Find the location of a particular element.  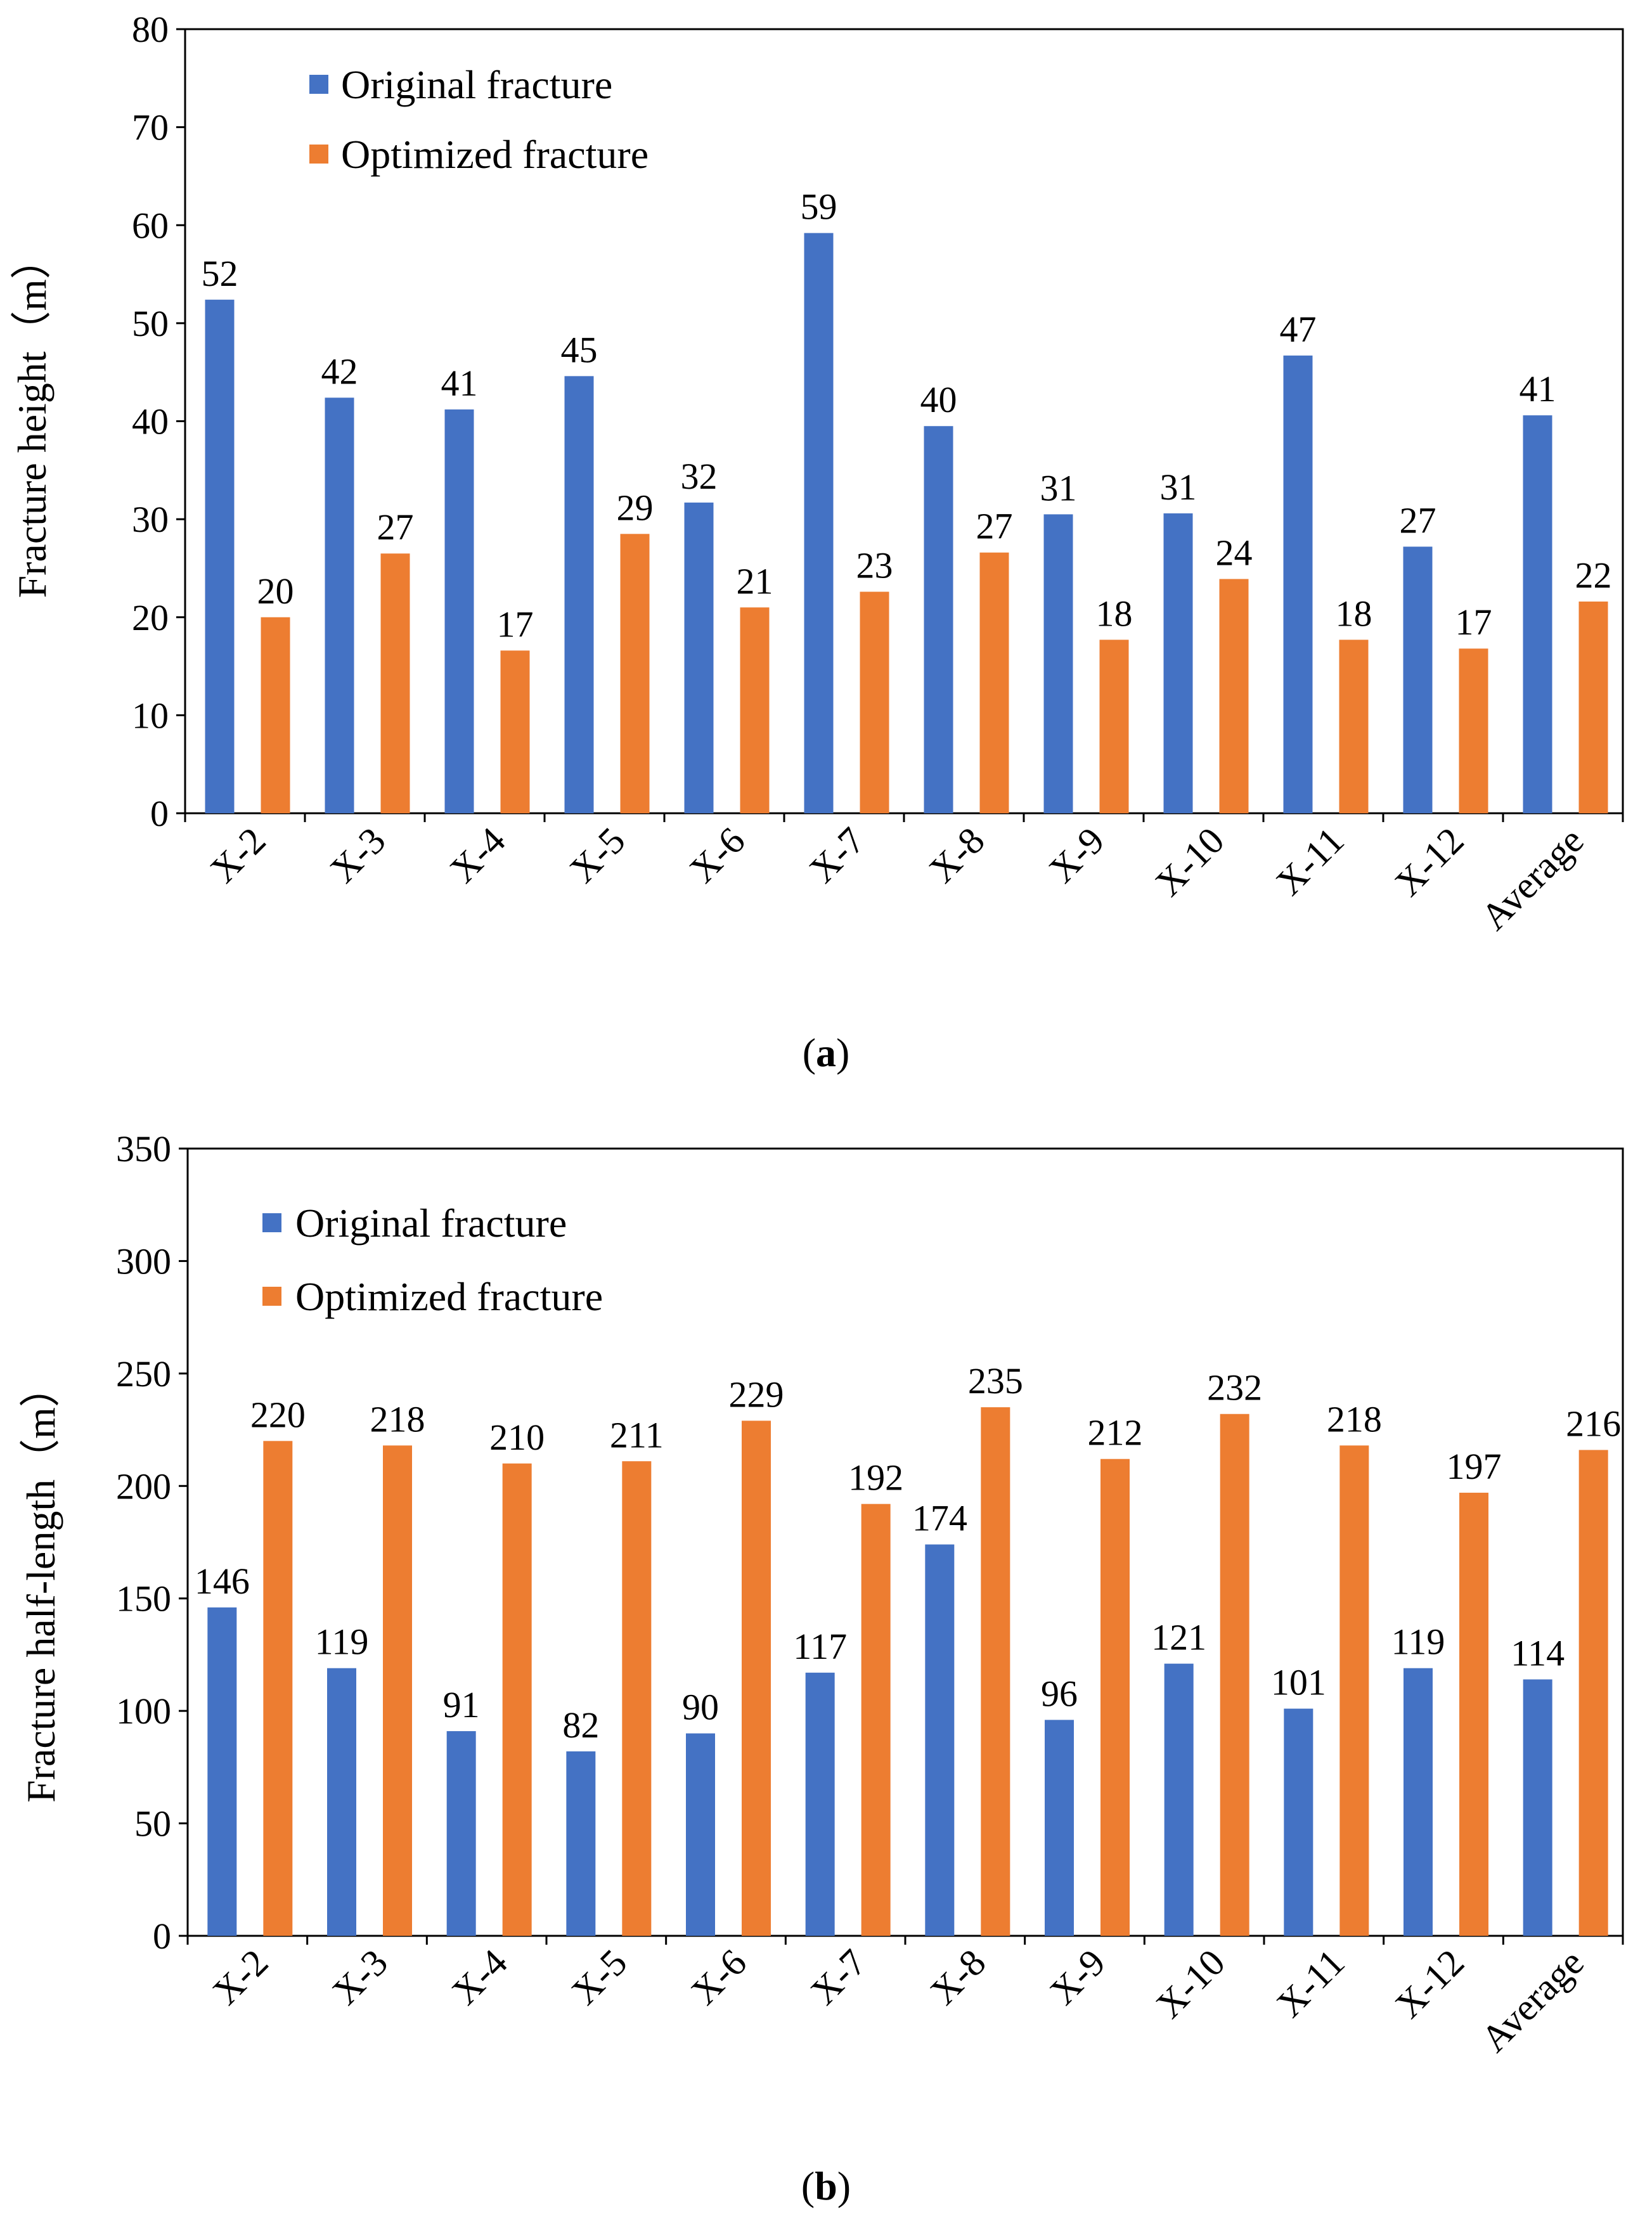

chart-b-data-label-original: 146 is located at coordinates (222, 1581).